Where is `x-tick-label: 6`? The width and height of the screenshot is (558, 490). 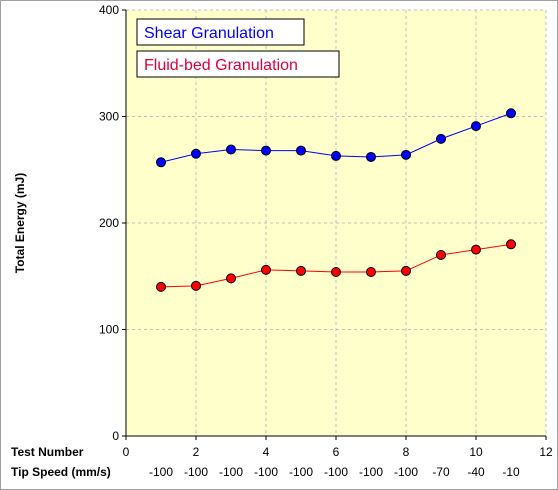 x-tick-label: 6 is located at coordinates (336, 452).